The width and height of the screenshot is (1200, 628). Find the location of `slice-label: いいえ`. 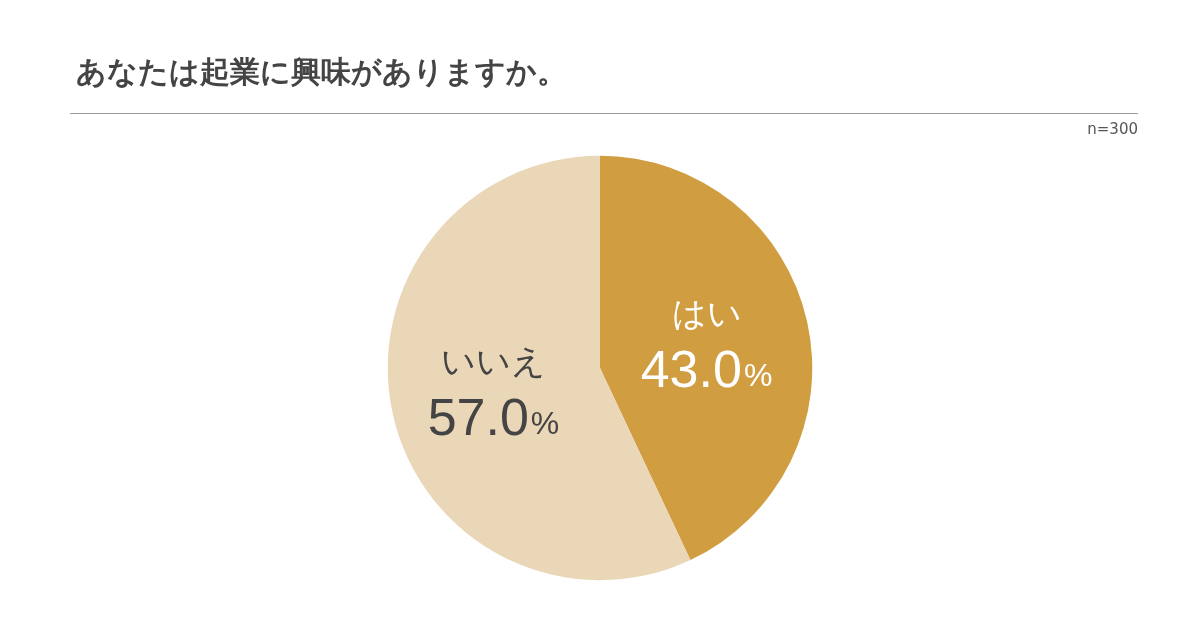

slice-label: いいえ is located at coordinates (493, 360).